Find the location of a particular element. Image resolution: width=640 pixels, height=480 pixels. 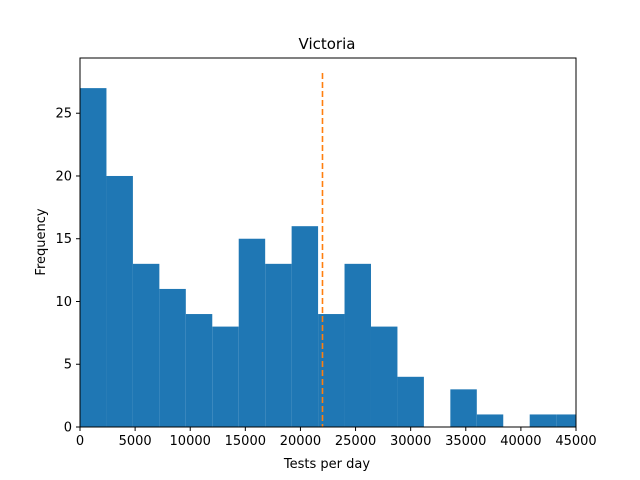

y-tick-label: 15 is located at coordinates (63, 239).